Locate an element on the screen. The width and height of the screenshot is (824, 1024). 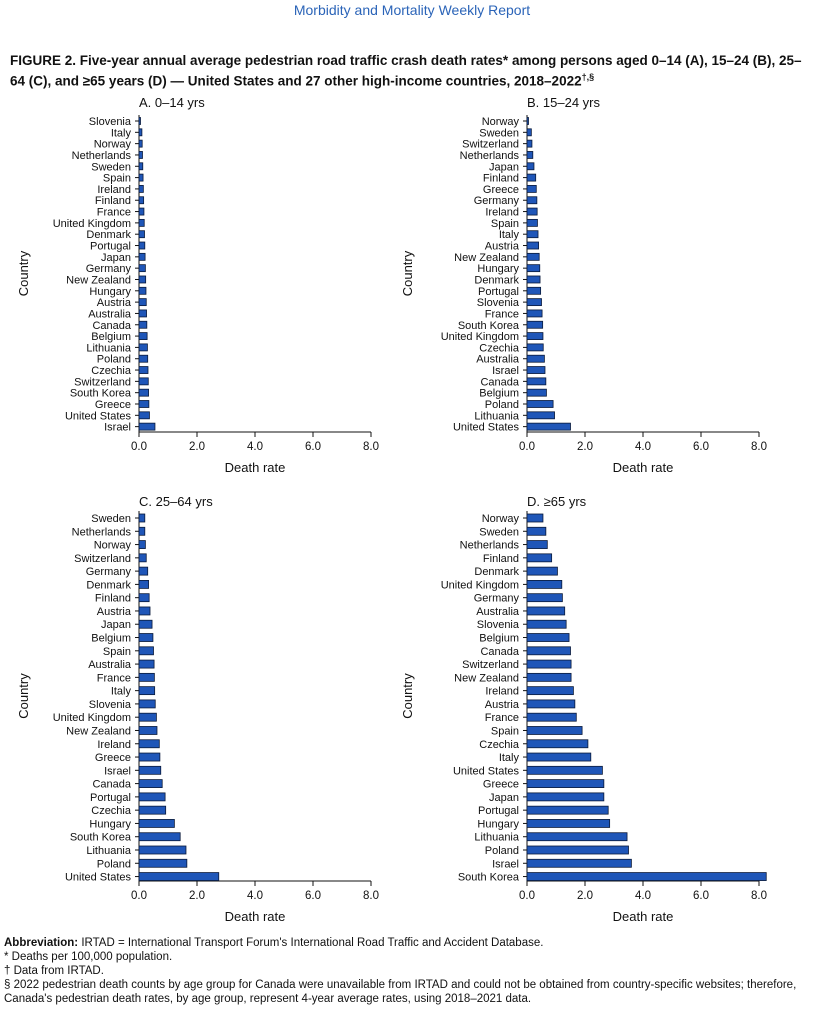
category-label-slovenia: Slovenia is located at coordinates (498, 303).